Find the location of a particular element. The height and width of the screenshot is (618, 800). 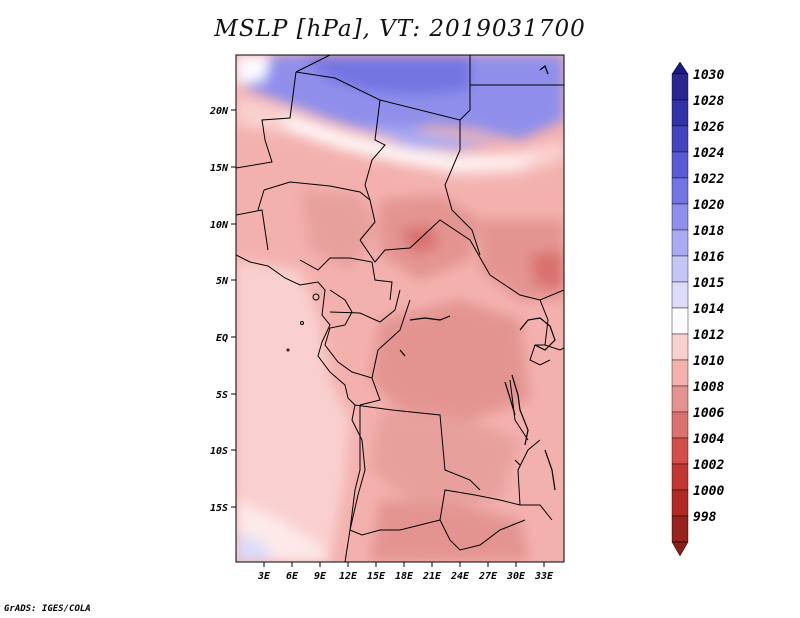

colorbar-level-label: 998 is located at coordinates (705, 517).